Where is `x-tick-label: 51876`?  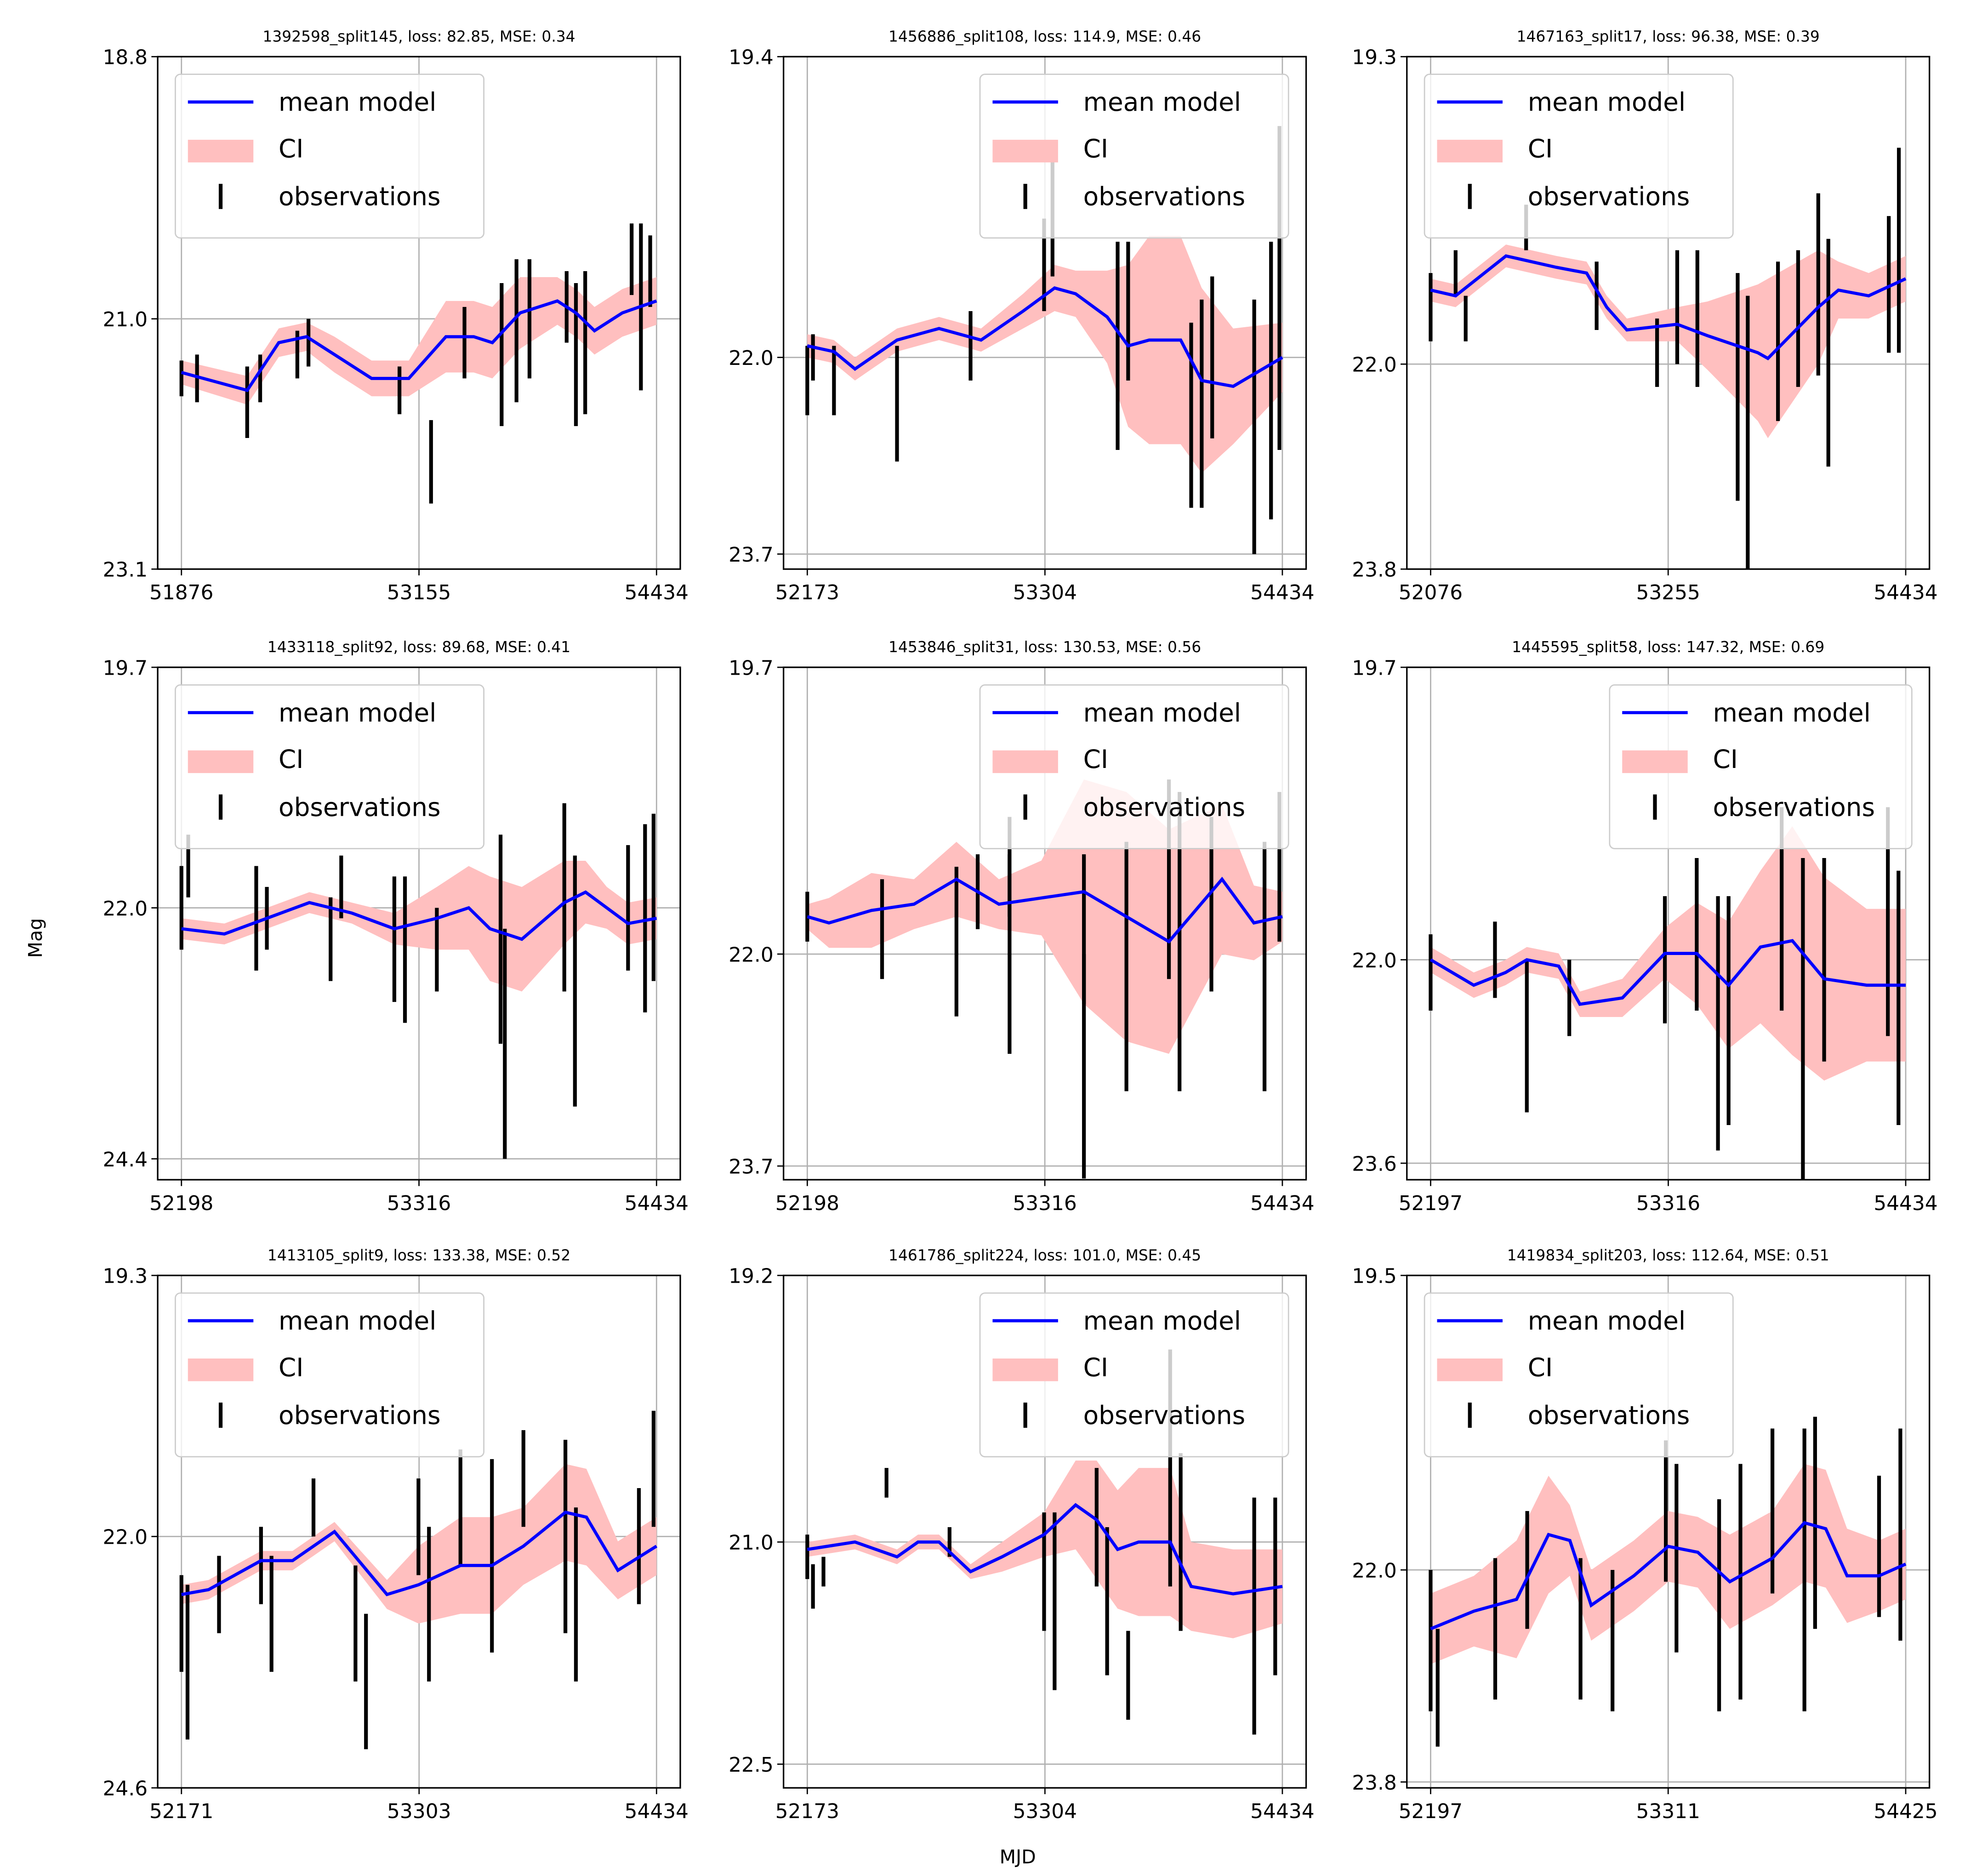 x-tick-label: 51876 is located at coordinates (181, 592).